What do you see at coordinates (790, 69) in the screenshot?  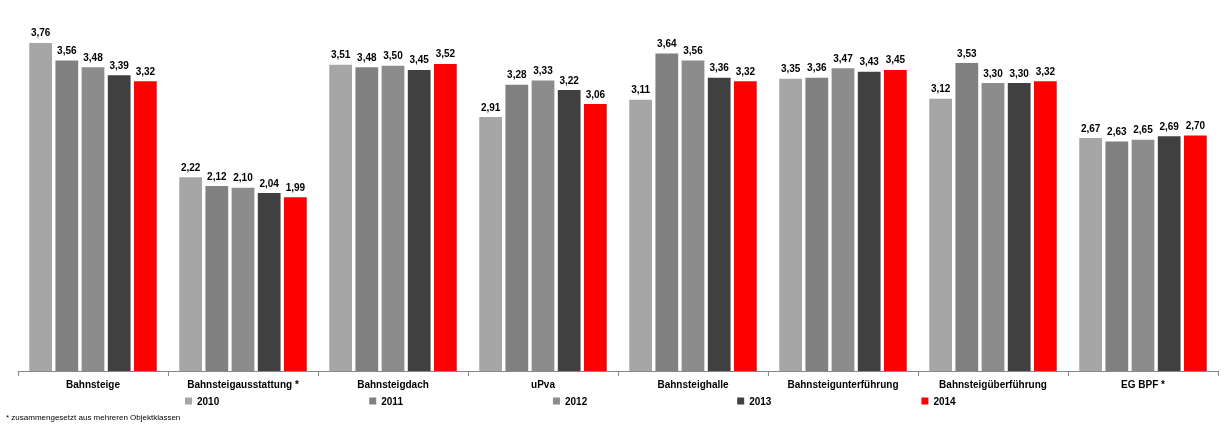 I see `data-label: 3,35` at bounding box center [790, 69].